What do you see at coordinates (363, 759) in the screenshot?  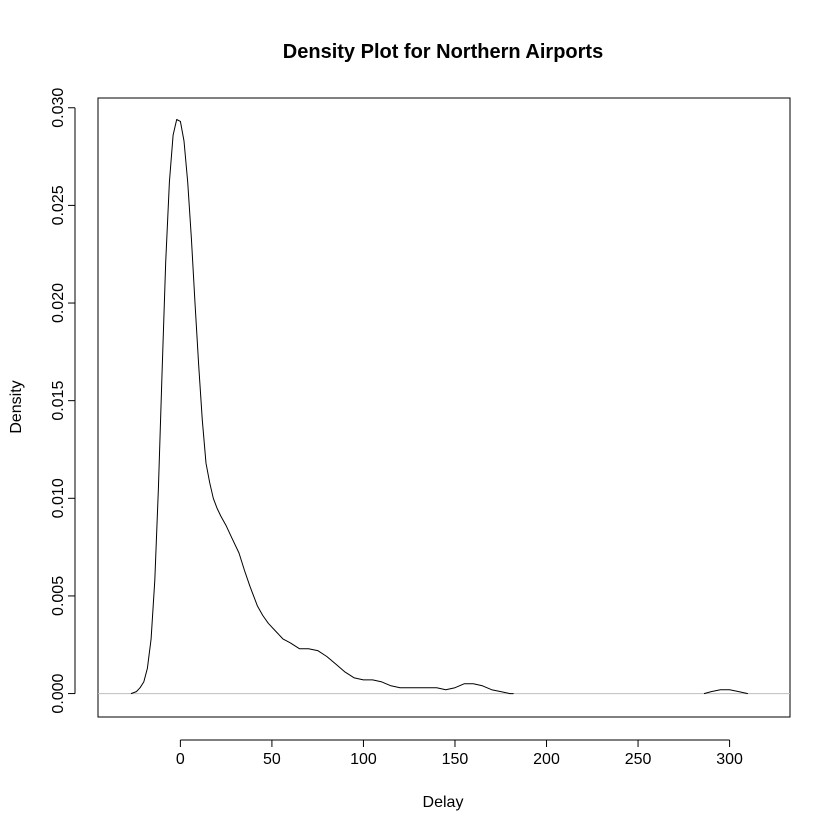 I see `x-tick-label: 100` at bounding box center [363, 759].